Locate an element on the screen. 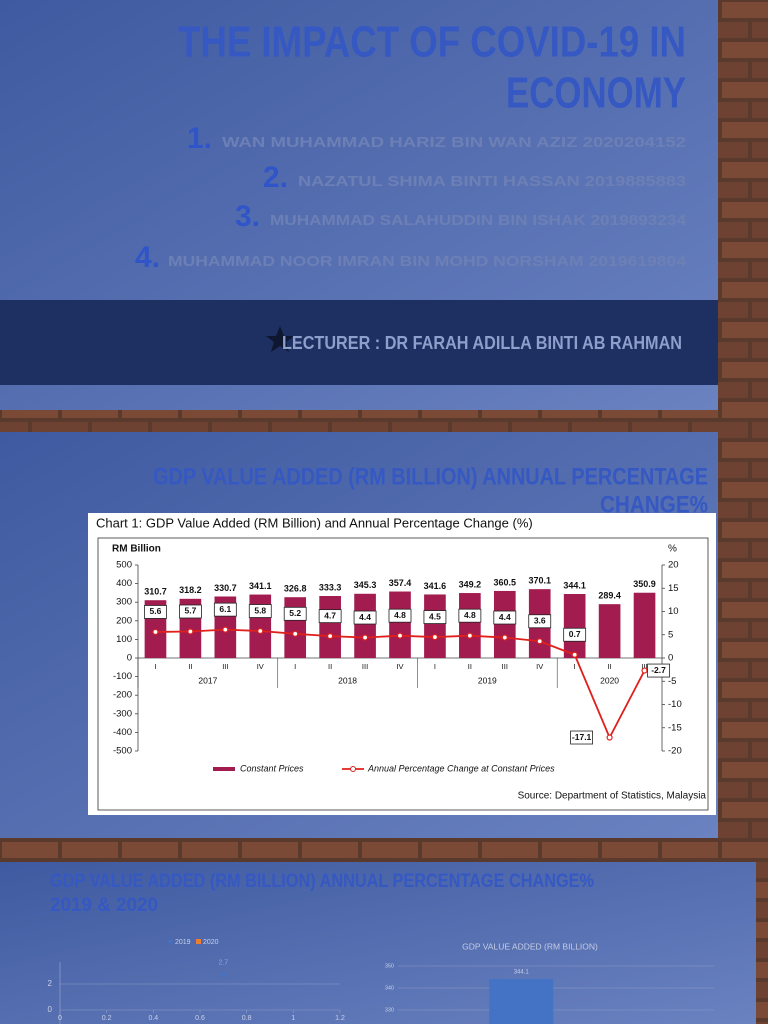 The image size is (768, 1024). y-tick-label: 300 is located at coordinates (124, 602).